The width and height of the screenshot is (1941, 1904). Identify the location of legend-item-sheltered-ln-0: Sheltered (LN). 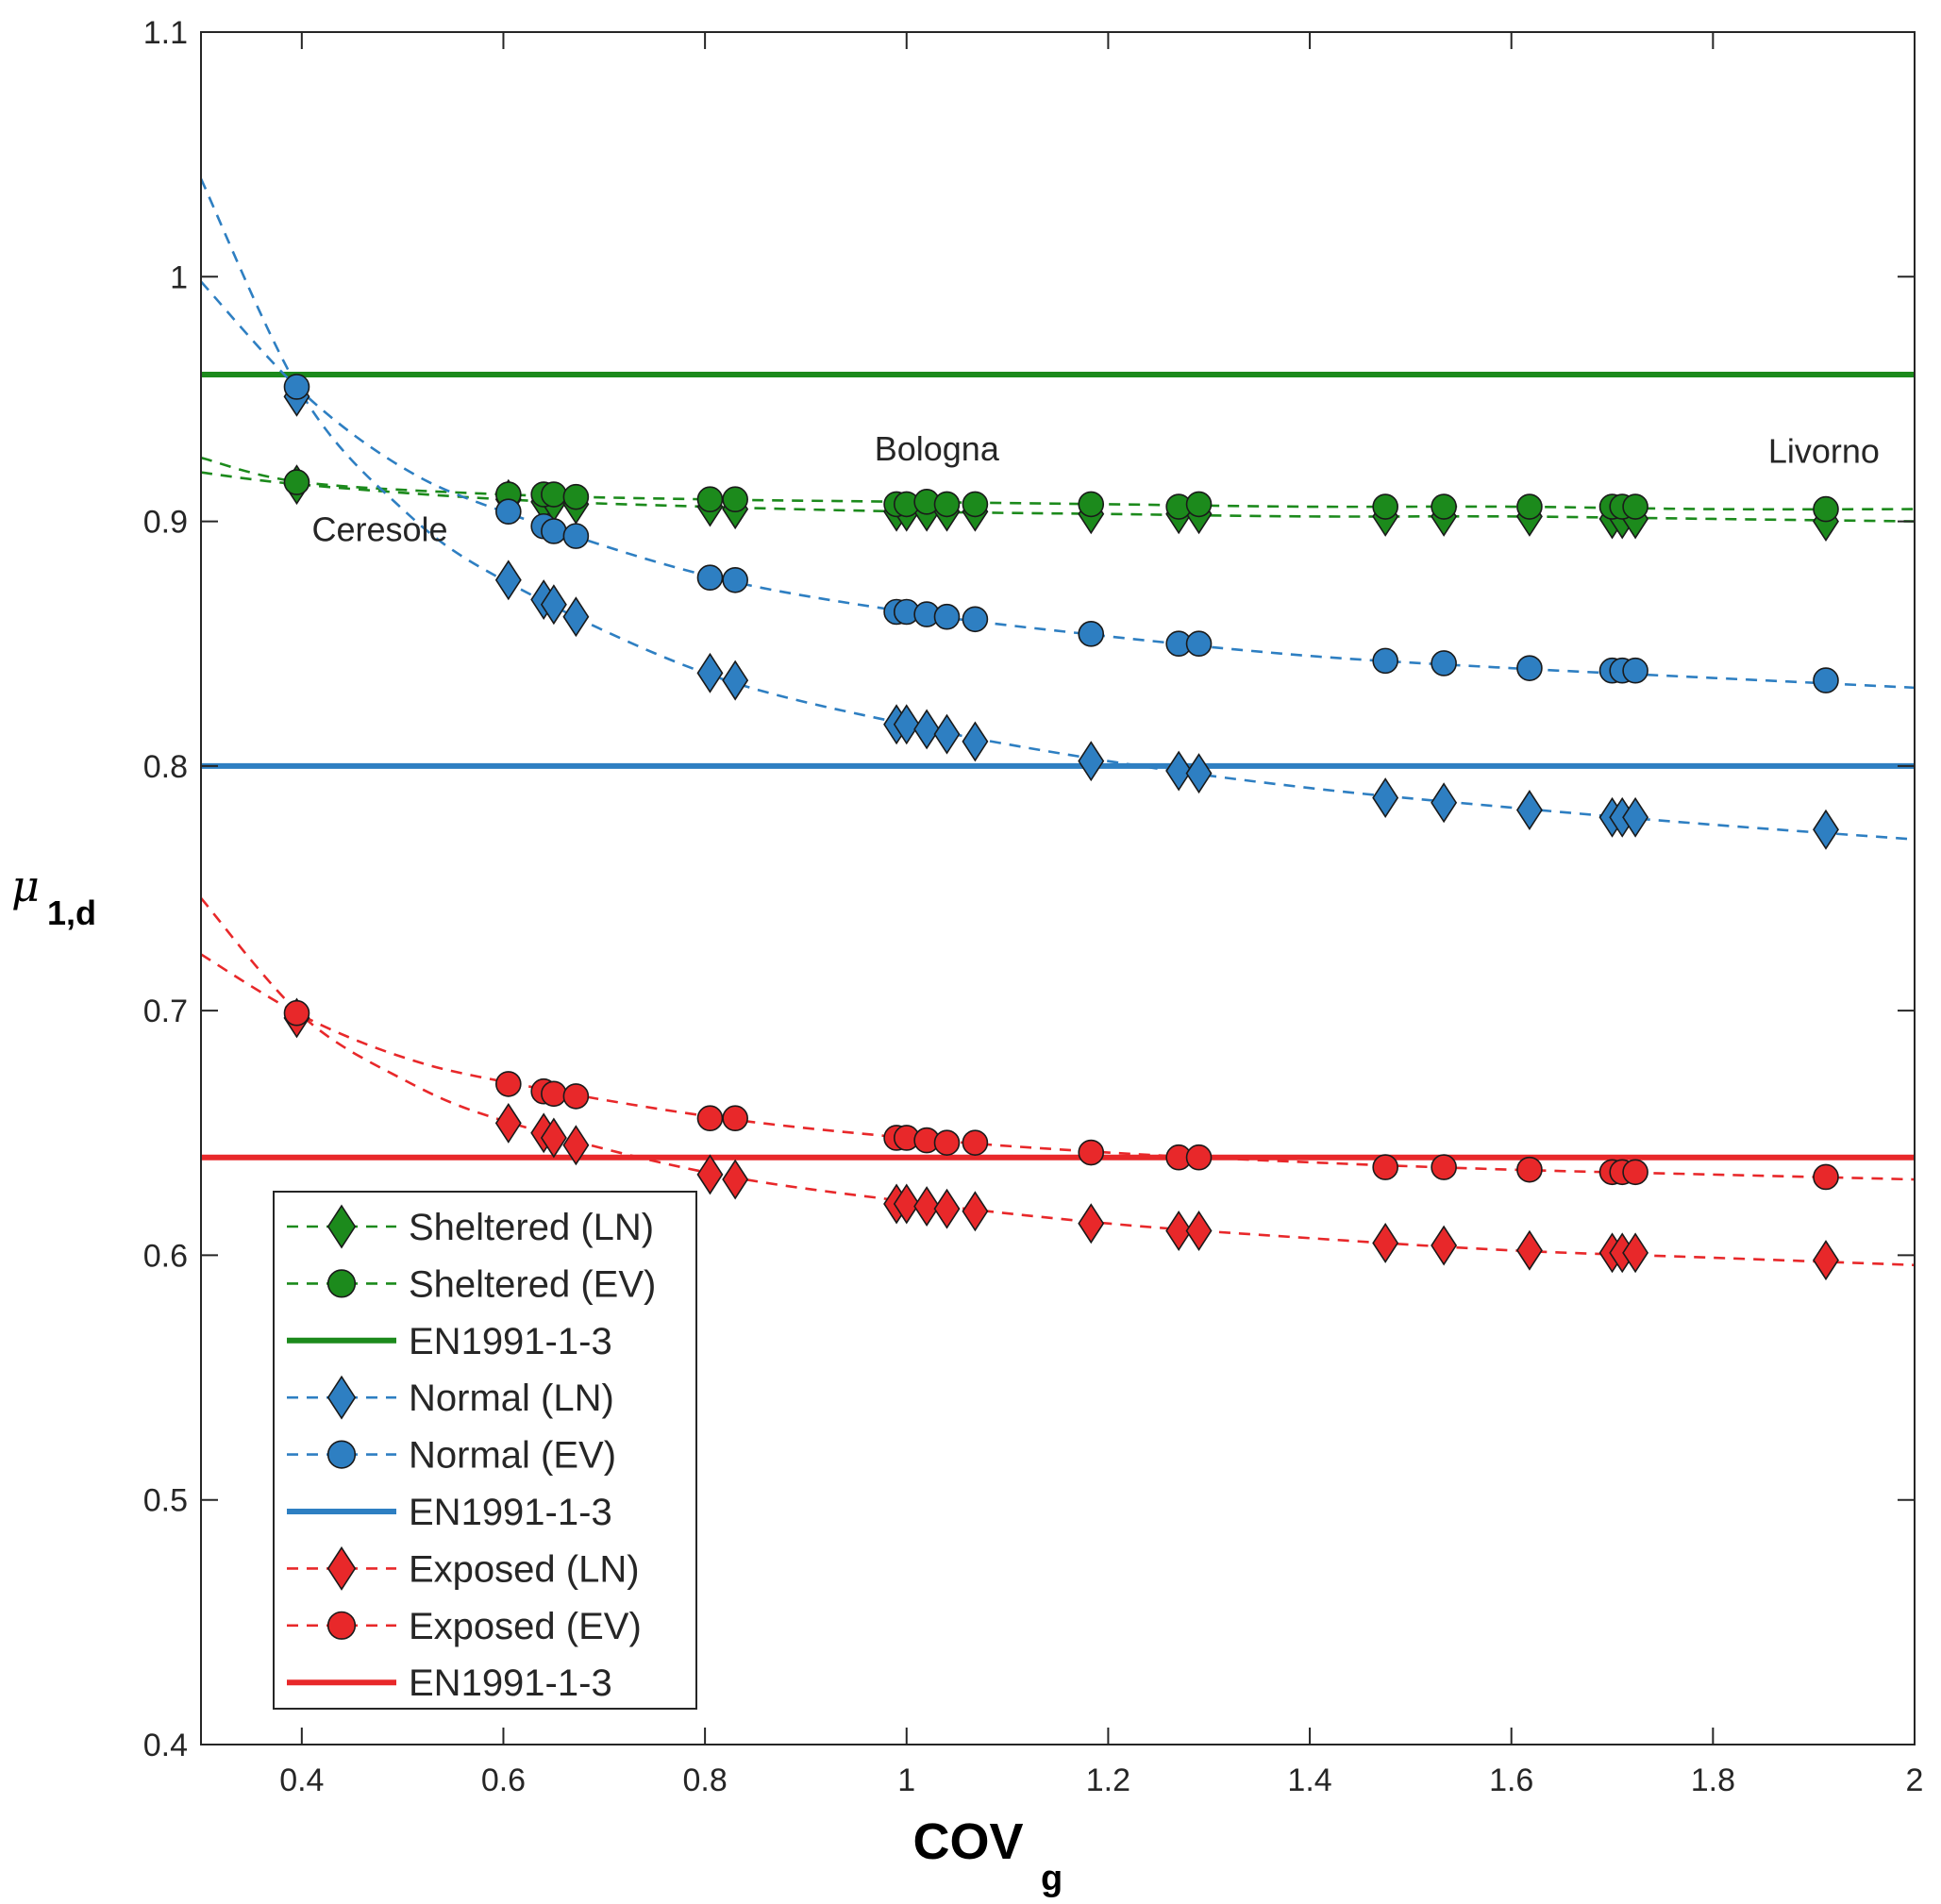
(470, 1226).